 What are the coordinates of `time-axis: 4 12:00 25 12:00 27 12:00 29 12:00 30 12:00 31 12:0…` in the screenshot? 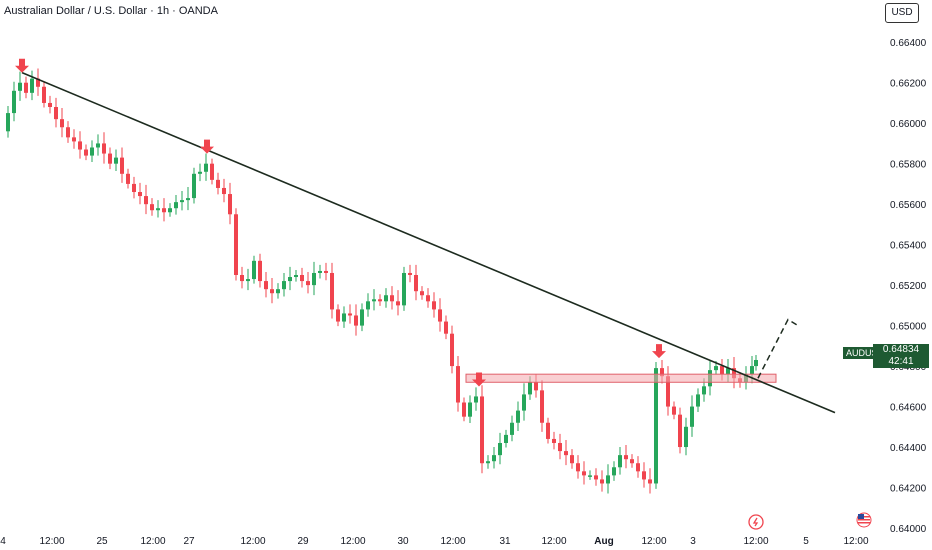 It's located at (434, 541).